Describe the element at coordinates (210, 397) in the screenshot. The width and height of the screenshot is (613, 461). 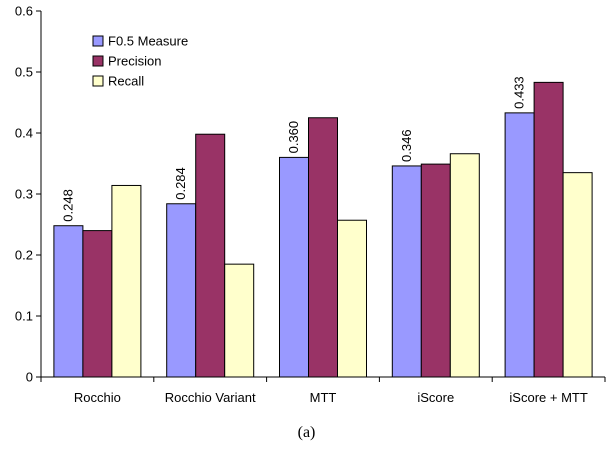
I see `x-category-label: Rocchio Variant` at that location.